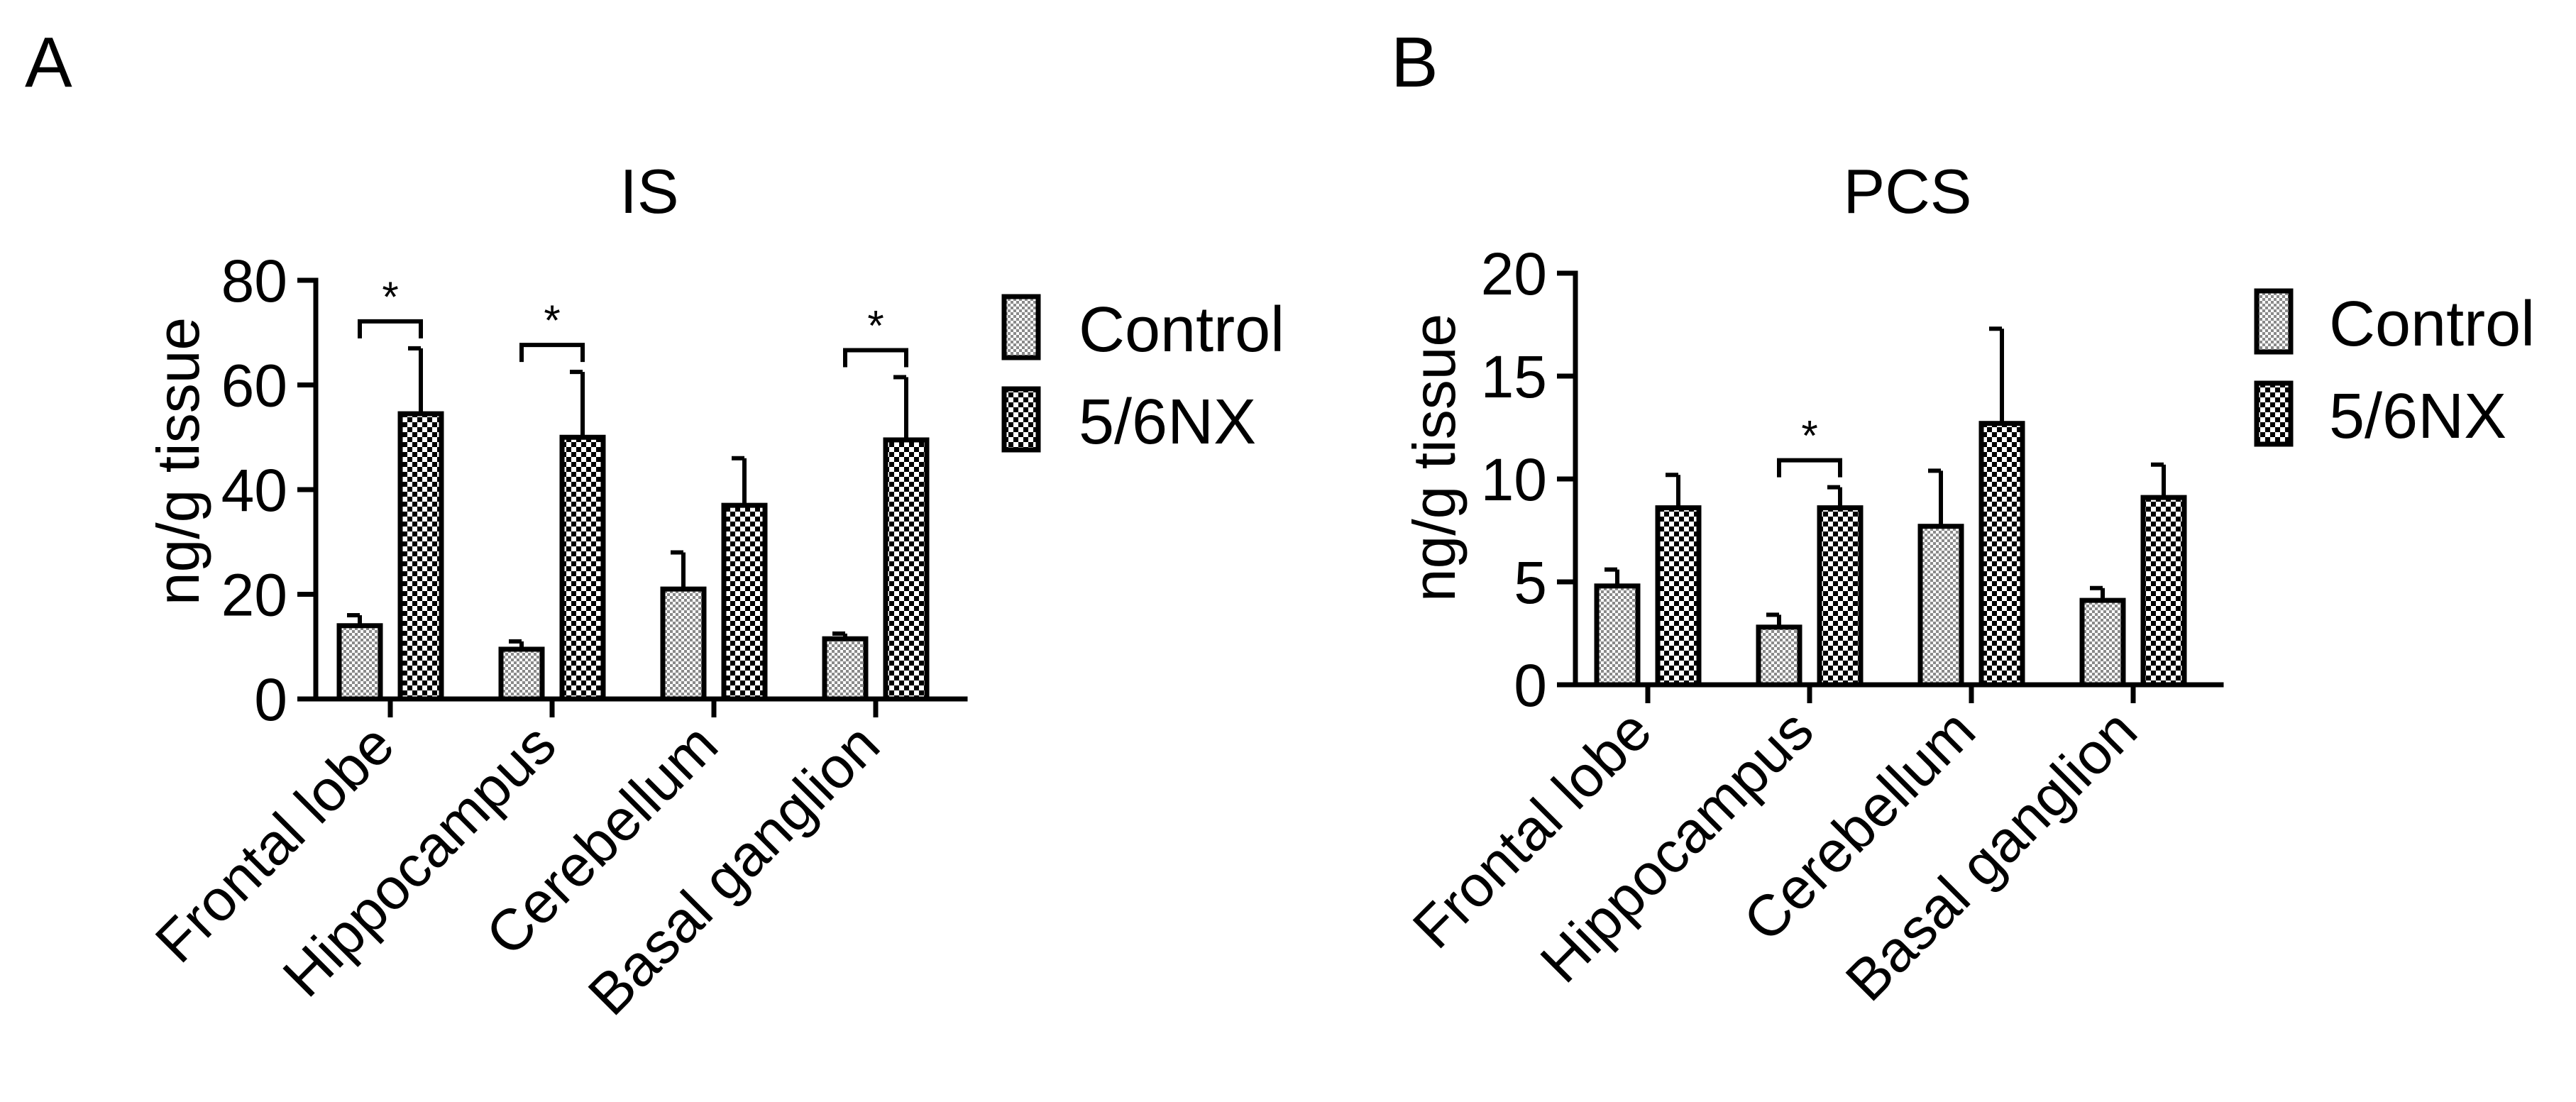  What do you see at coordinates (254, 490) in the screenshot?
I see `y-tick-label: 40` at bounding box center [254, 490].